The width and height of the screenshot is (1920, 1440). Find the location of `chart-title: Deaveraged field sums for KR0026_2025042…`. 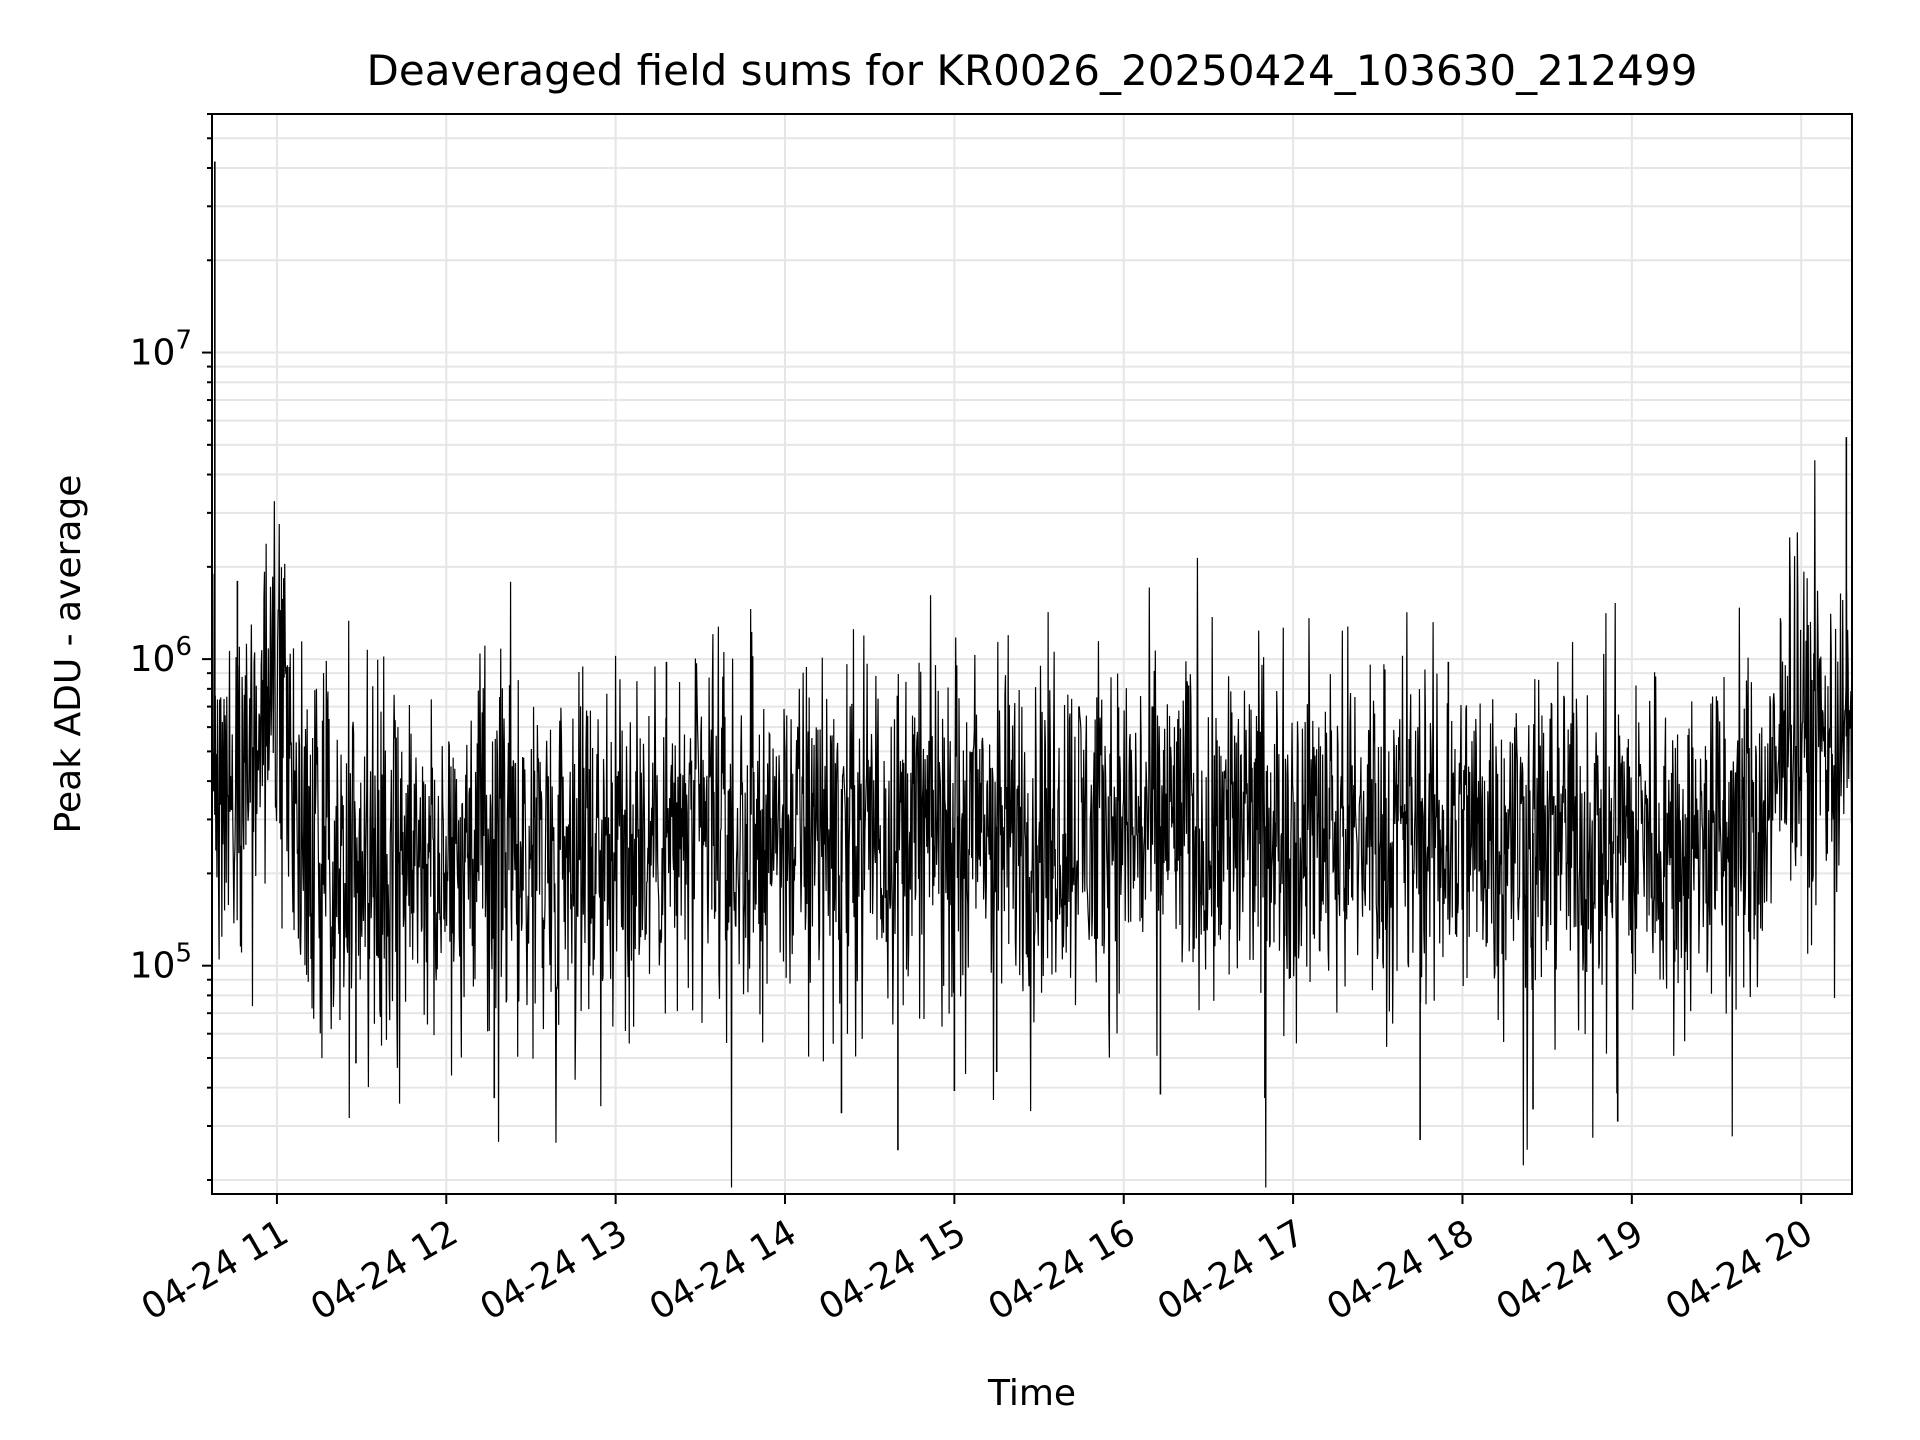

chart-title: Deaveraged field sums for KR0026_2025042… is located at coordinates (1032, 70).